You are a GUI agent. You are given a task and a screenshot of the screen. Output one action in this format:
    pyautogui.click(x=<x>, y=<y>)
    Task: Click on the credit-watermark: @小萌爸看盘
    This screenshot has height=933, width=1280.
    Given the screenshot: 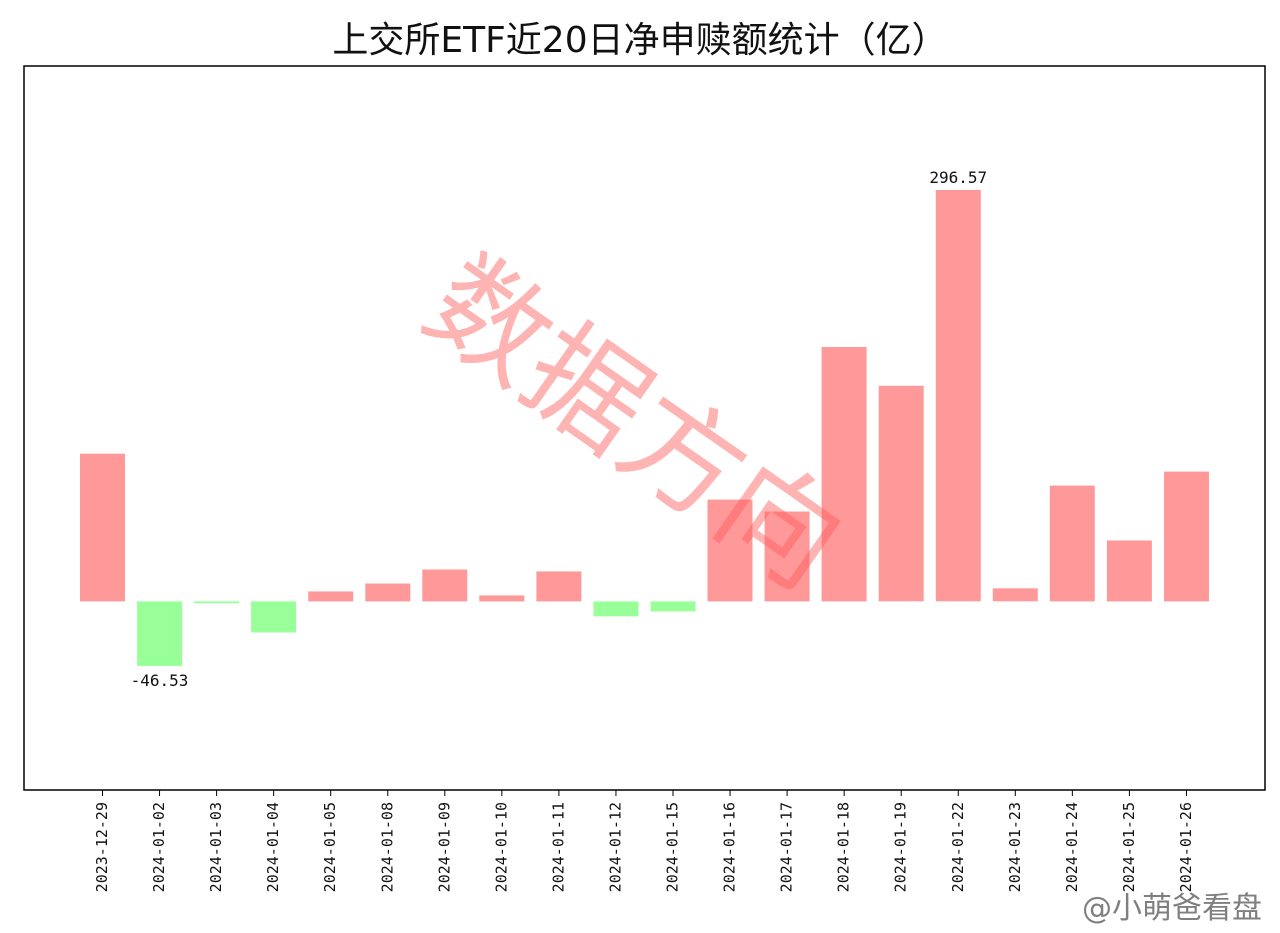 What is the action you would take?
    pyautogui.click(x=1172, y=908)
    